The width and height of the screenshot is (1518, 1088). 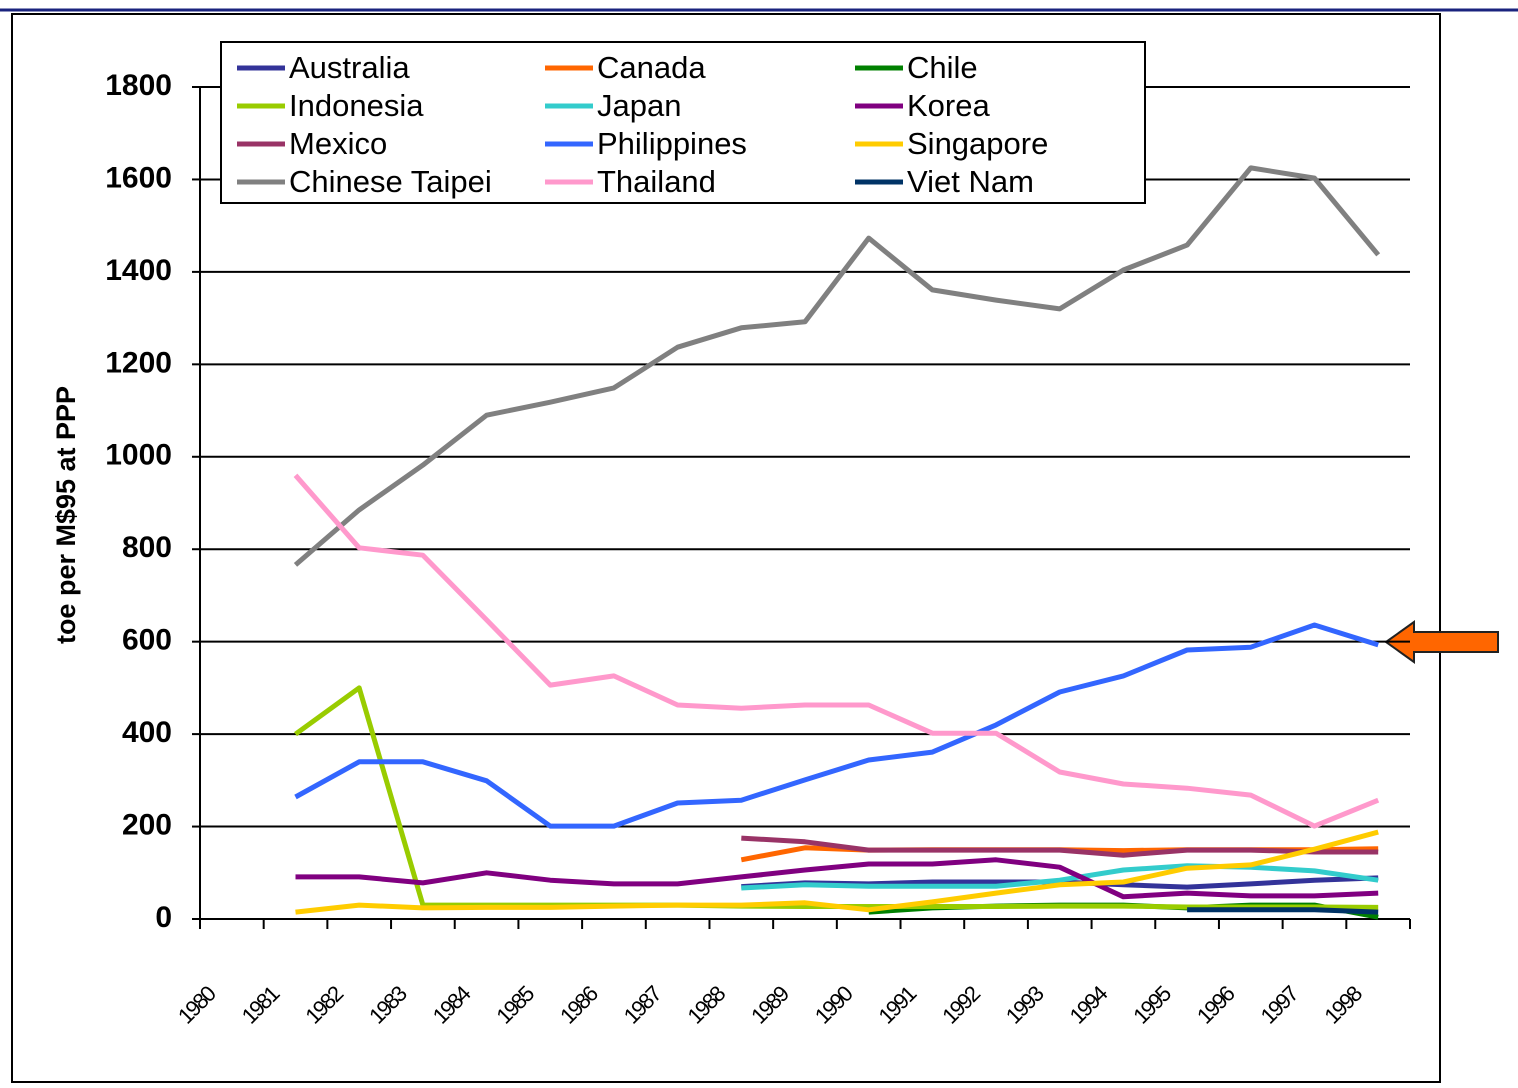 I want to click on y-tick-label: 600, so click(x=147, y=640).